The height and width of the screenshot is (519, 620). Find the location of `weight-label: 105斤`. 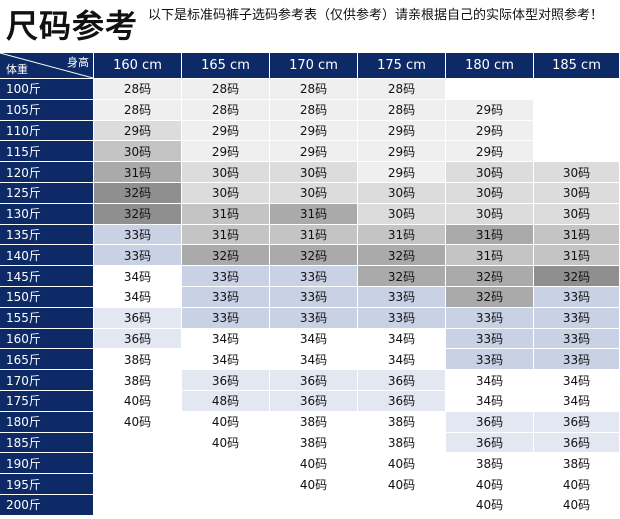

weight-label: 105斤 is located at coordinates (47, 110).